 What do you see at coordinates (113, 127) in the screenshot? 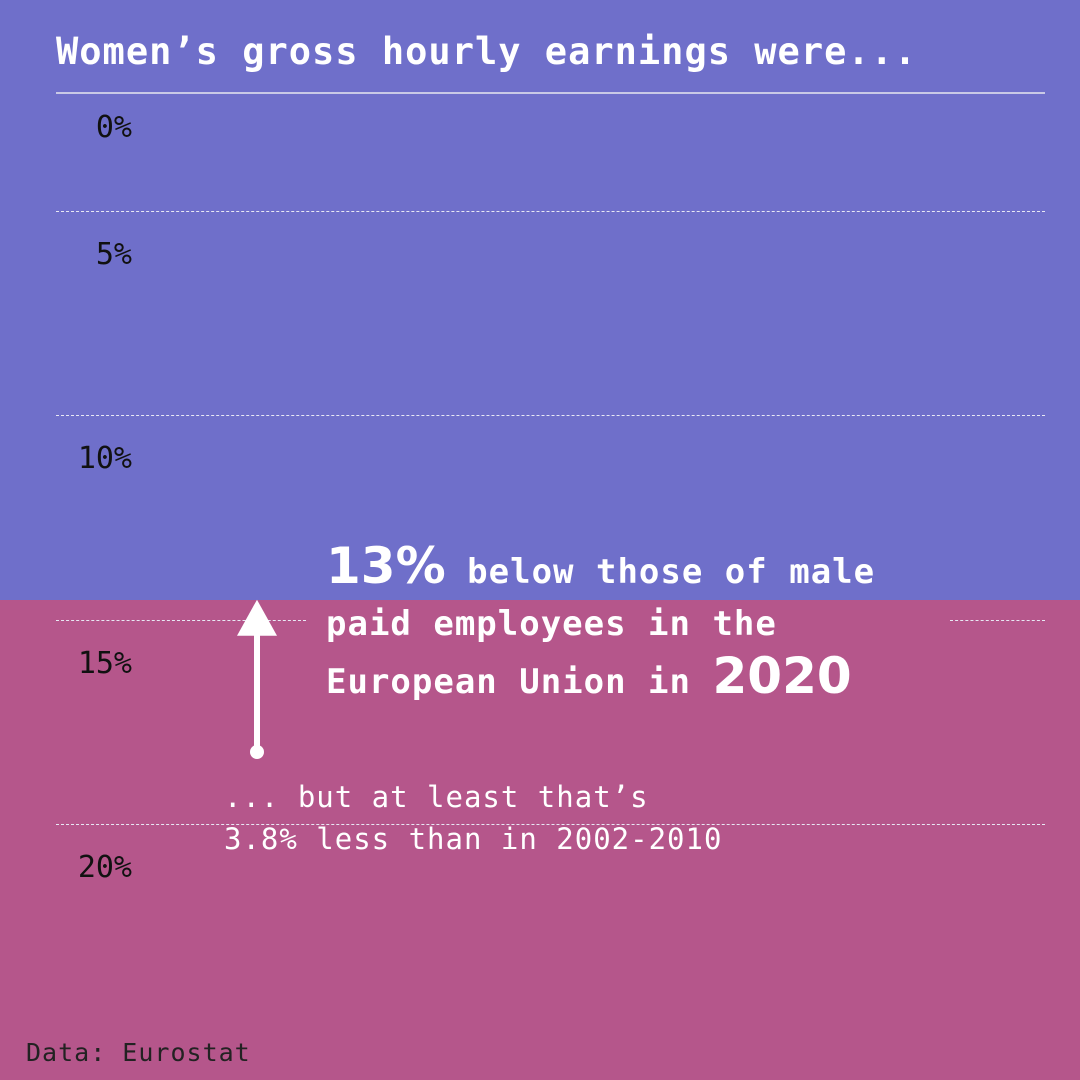
I see `y-tick-label: 0%` at bounding box center [113, 127].